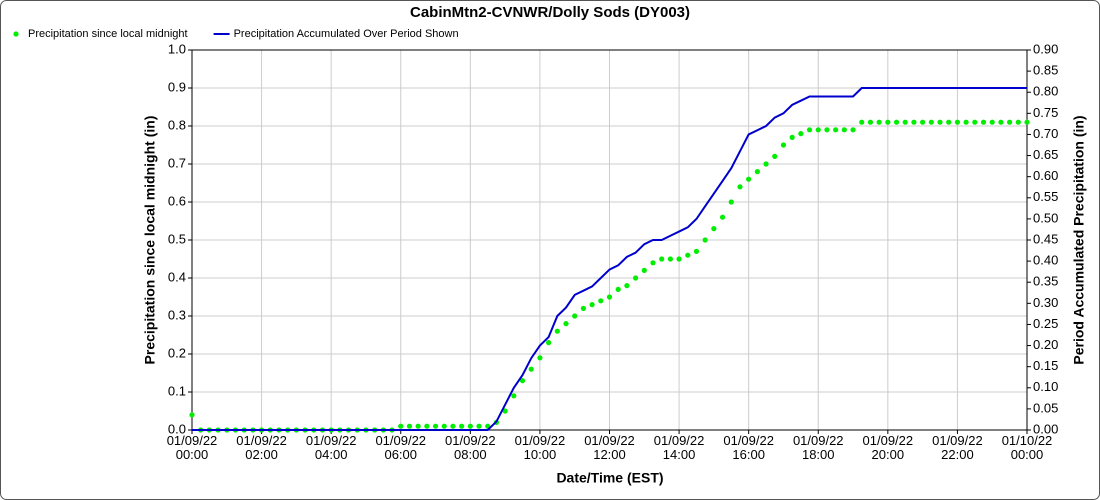  I want to click on x-tick-label: 01/09/22 02:00, so click(261, 447).